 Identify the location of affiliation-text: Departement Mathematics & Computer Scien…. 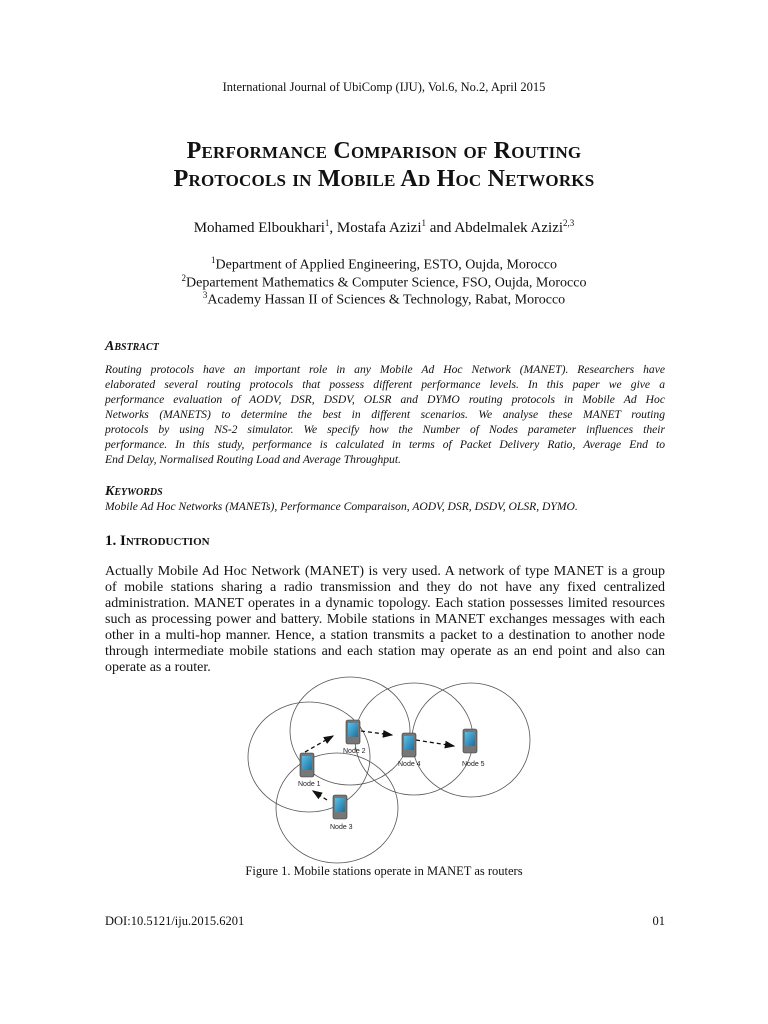
(386, 283).